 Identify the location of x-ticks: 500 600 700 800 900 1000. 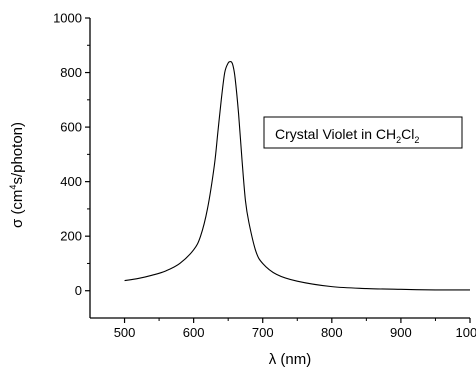
(295, 329).